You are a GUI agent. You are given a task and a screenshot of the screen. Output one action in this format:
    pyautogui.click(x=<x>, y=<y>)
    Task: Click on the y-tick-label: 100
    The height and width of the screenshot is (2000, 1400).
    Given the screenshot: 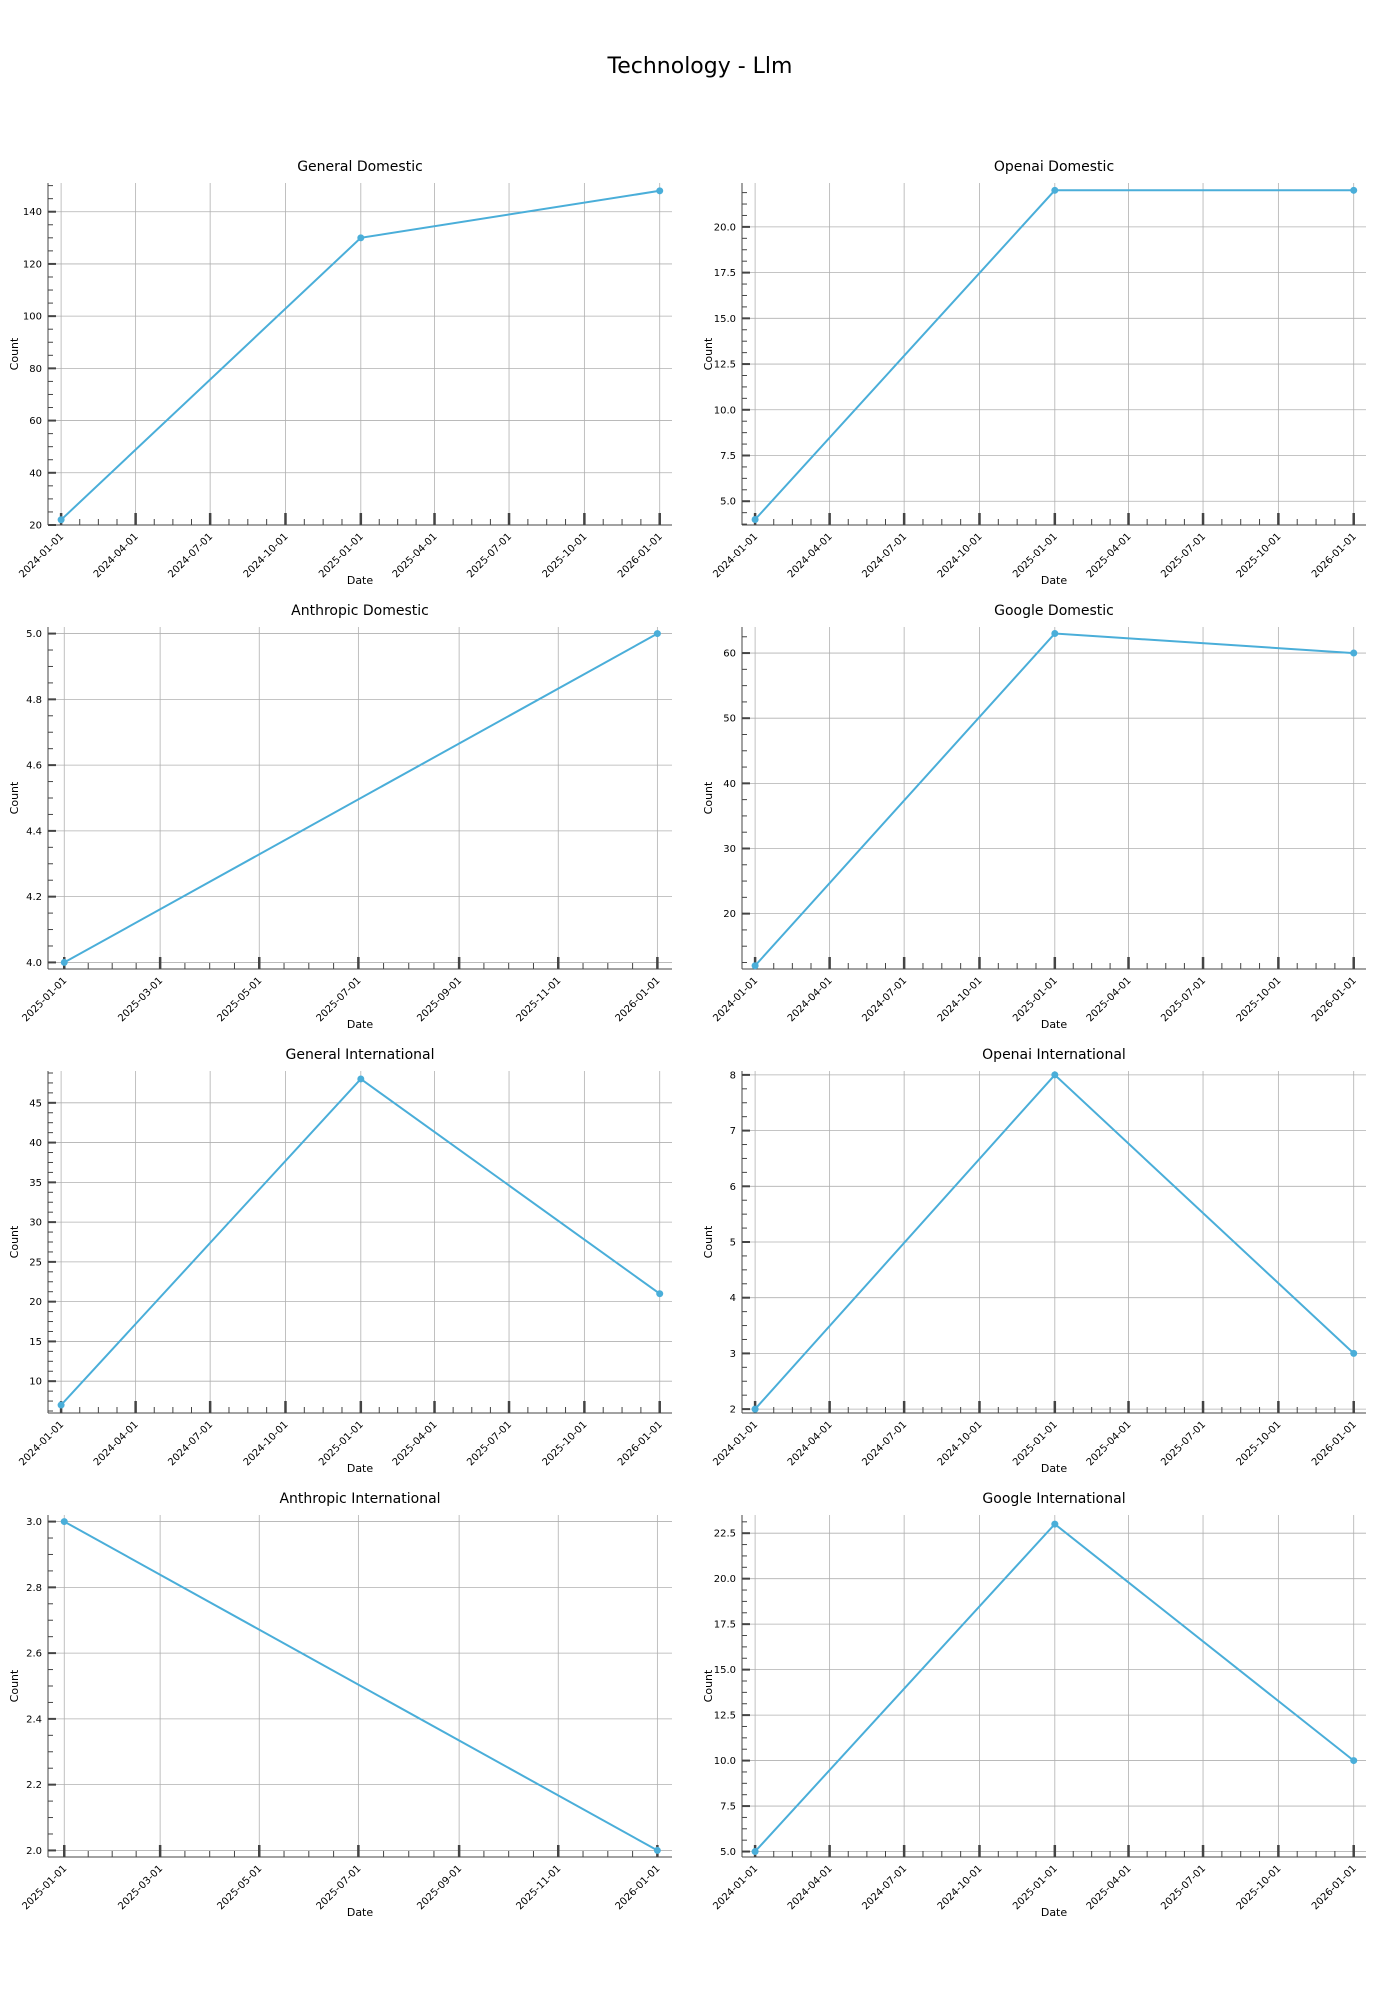 What is the action you would take?
    pyautogui.click(x=32, y=317)
    